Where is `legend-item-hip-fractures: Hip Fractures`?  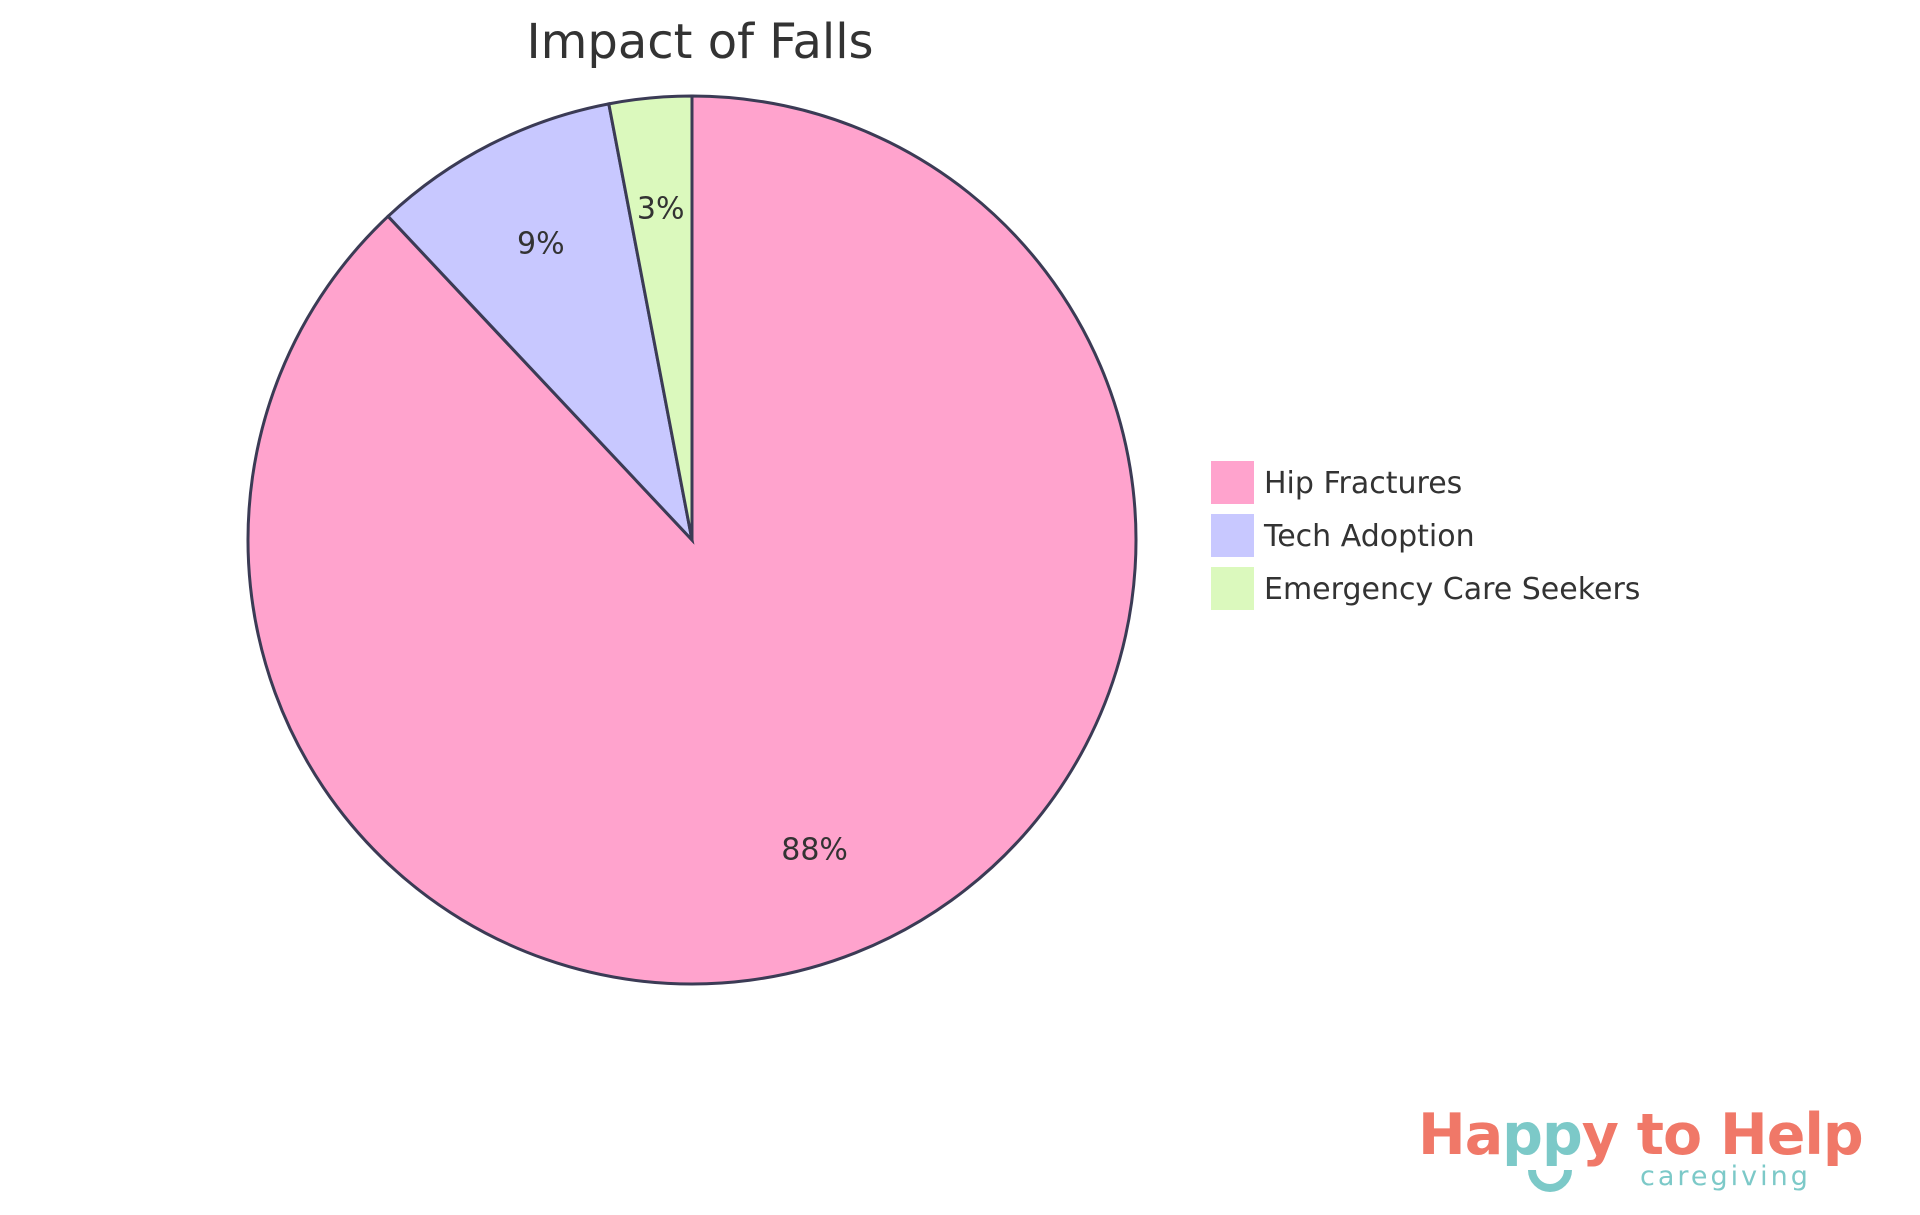 legend-item-hip-fractures: Hip Fractures is located at coordinates (1335, 482).